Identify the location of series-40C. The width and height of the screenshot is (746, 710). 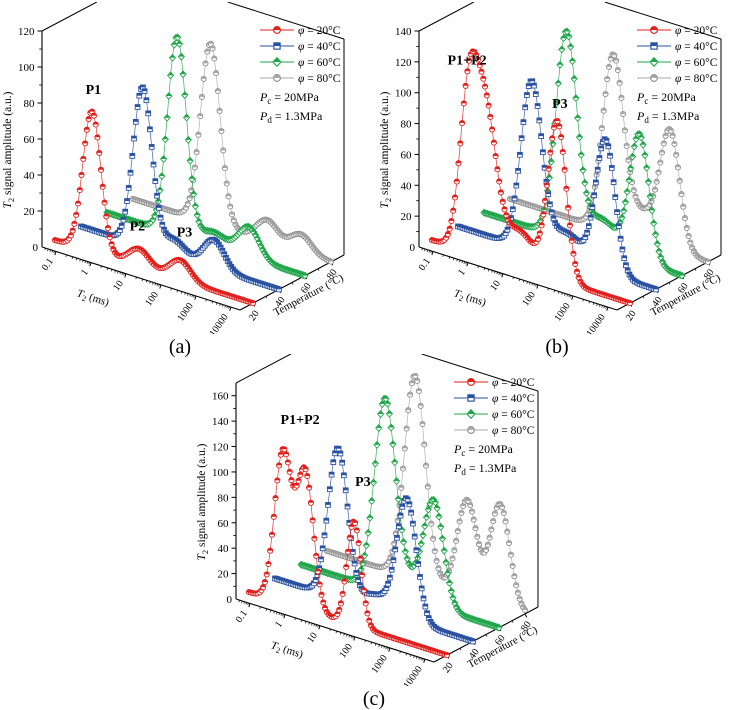
(557, 185).